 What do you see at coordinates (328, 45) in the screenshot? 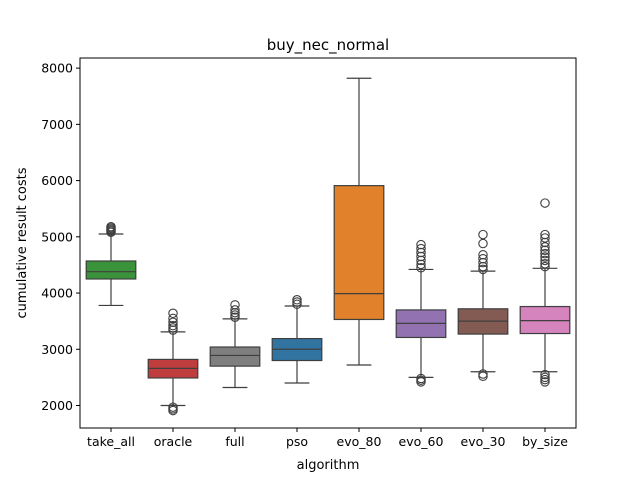
I see `chart-title: buy_nec_normal` at bounding box center [328, 45].